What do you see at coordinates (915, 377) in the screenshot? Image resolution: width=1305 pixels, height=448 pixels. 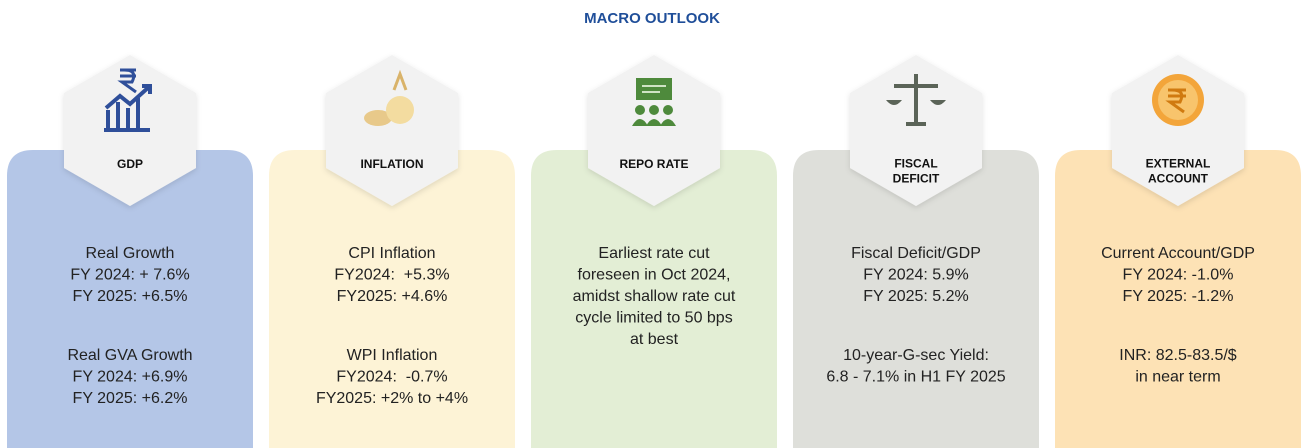 I see `card-text: 6.8 - 7.1% in H1 FY 2025` at bounding box center [915, 377].